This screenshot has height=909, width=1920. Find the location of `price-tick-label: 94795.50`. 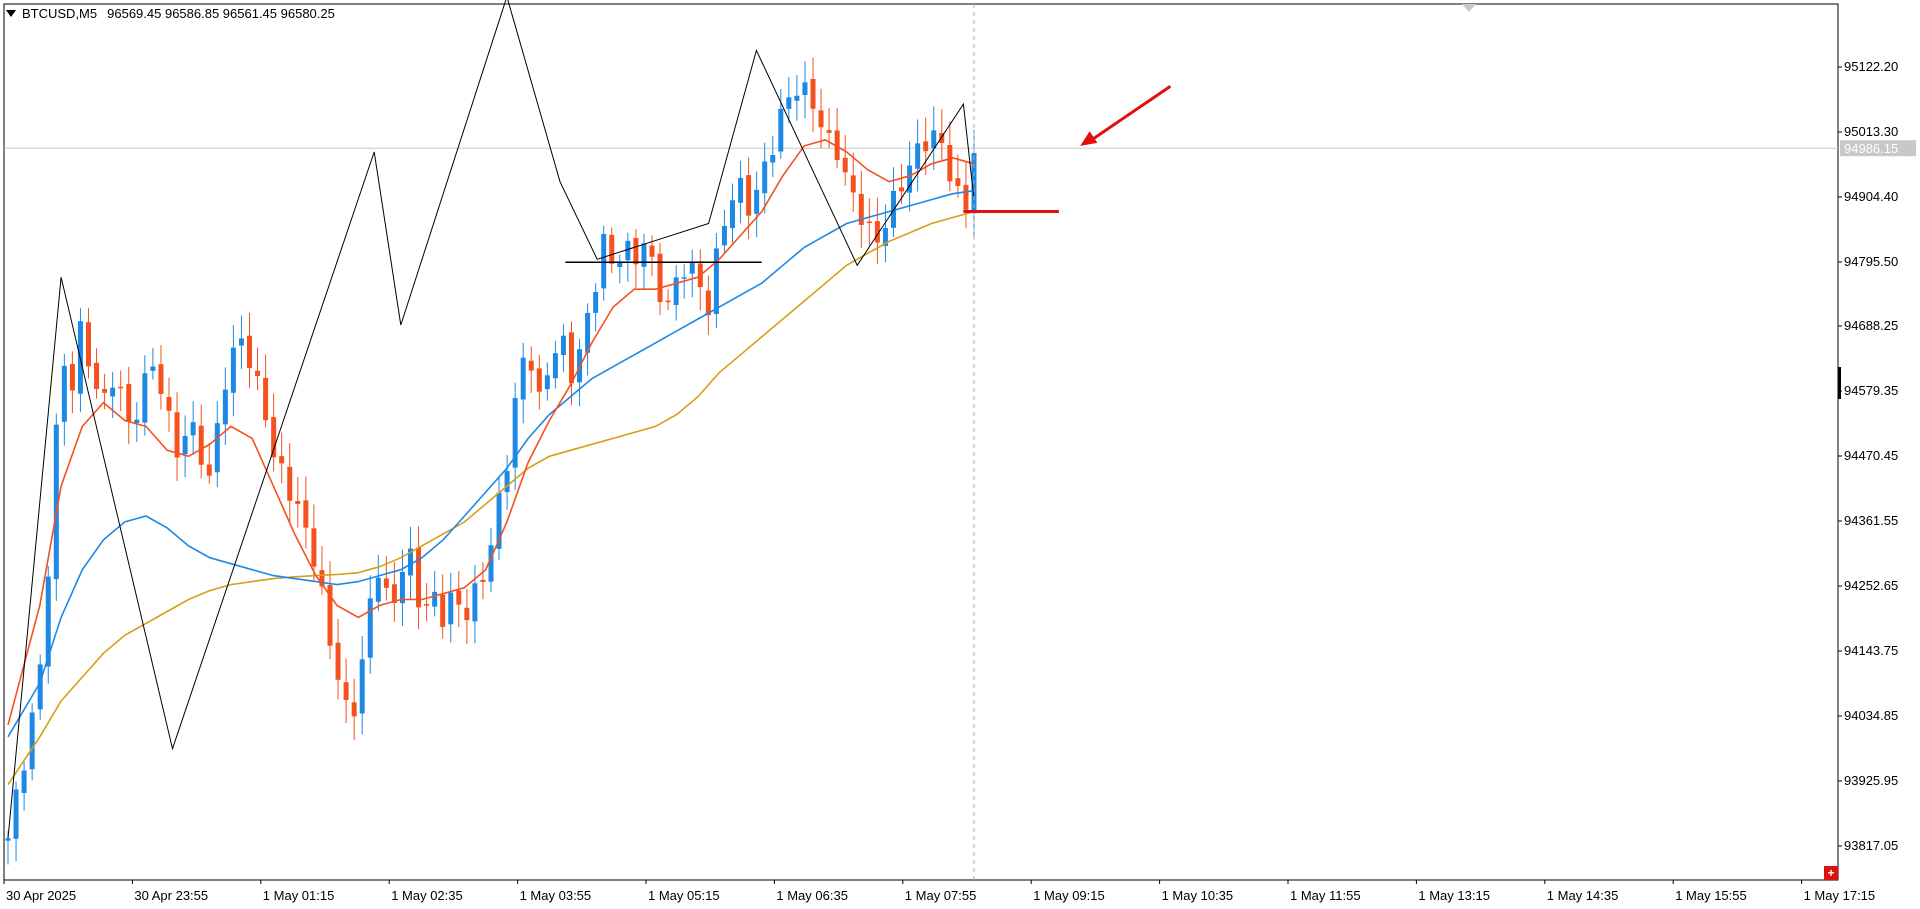

price-tick-label: 94795.50 is located at coordinates (1871, 261).